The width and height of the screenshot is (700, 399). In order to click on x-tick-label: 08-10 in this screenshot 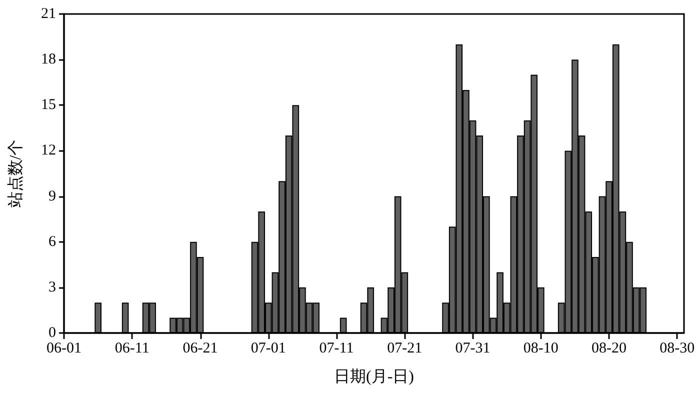, I will do `click(540, 348)`.